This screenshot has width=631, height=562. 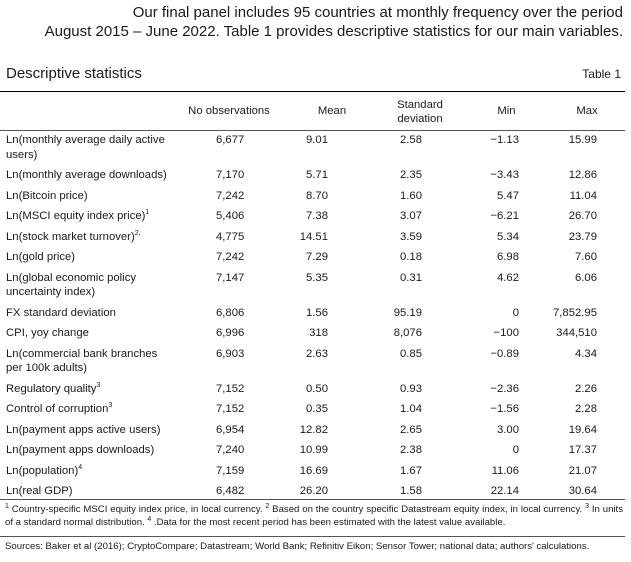 I want to click on table-title-row: Descriptive statistics Table 1, so click(x=311, y=76).